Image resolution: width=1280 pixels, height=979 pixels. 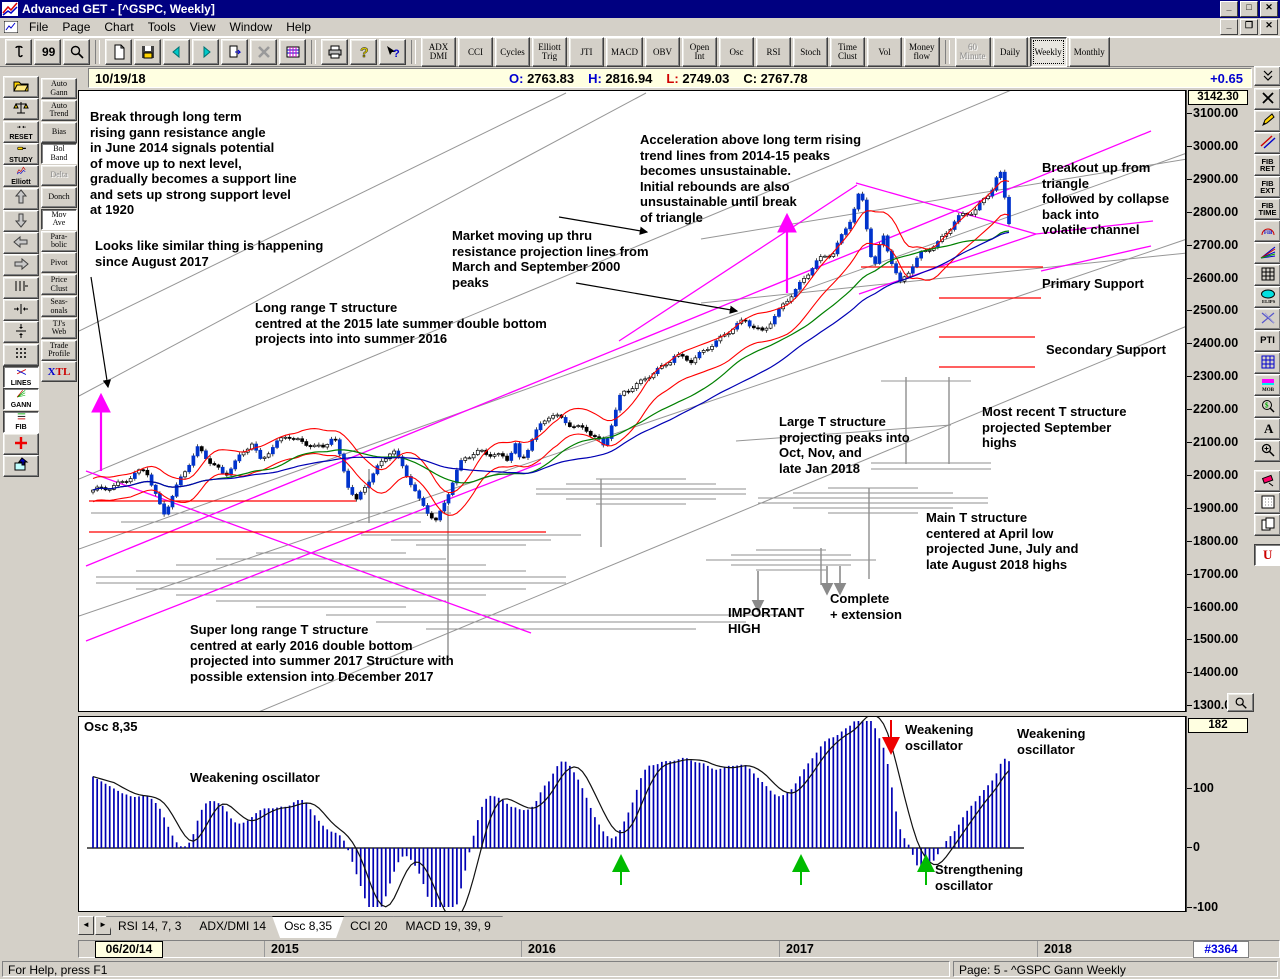 I want to click on maximize-button: □, so click(x=1249, y=9).